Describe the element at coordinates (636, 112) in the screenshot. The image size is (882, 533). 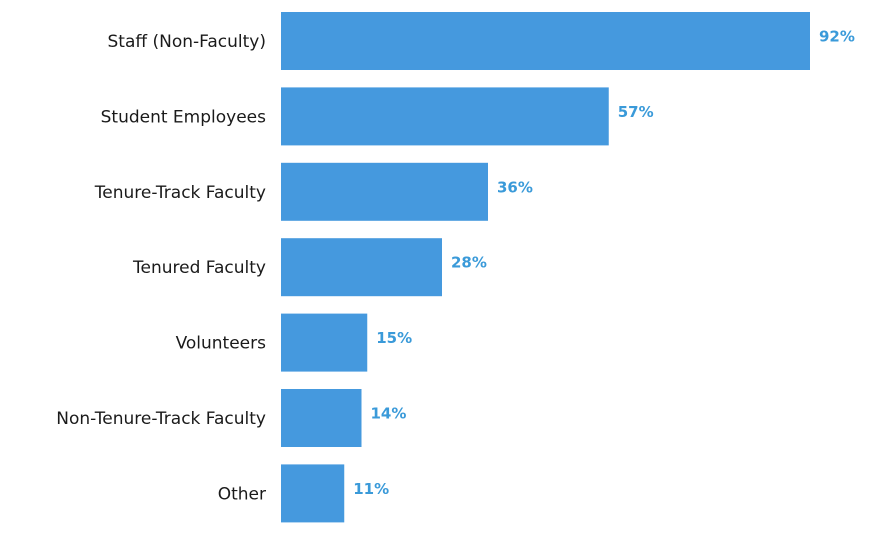
I see `value-label: 57%` at that location.